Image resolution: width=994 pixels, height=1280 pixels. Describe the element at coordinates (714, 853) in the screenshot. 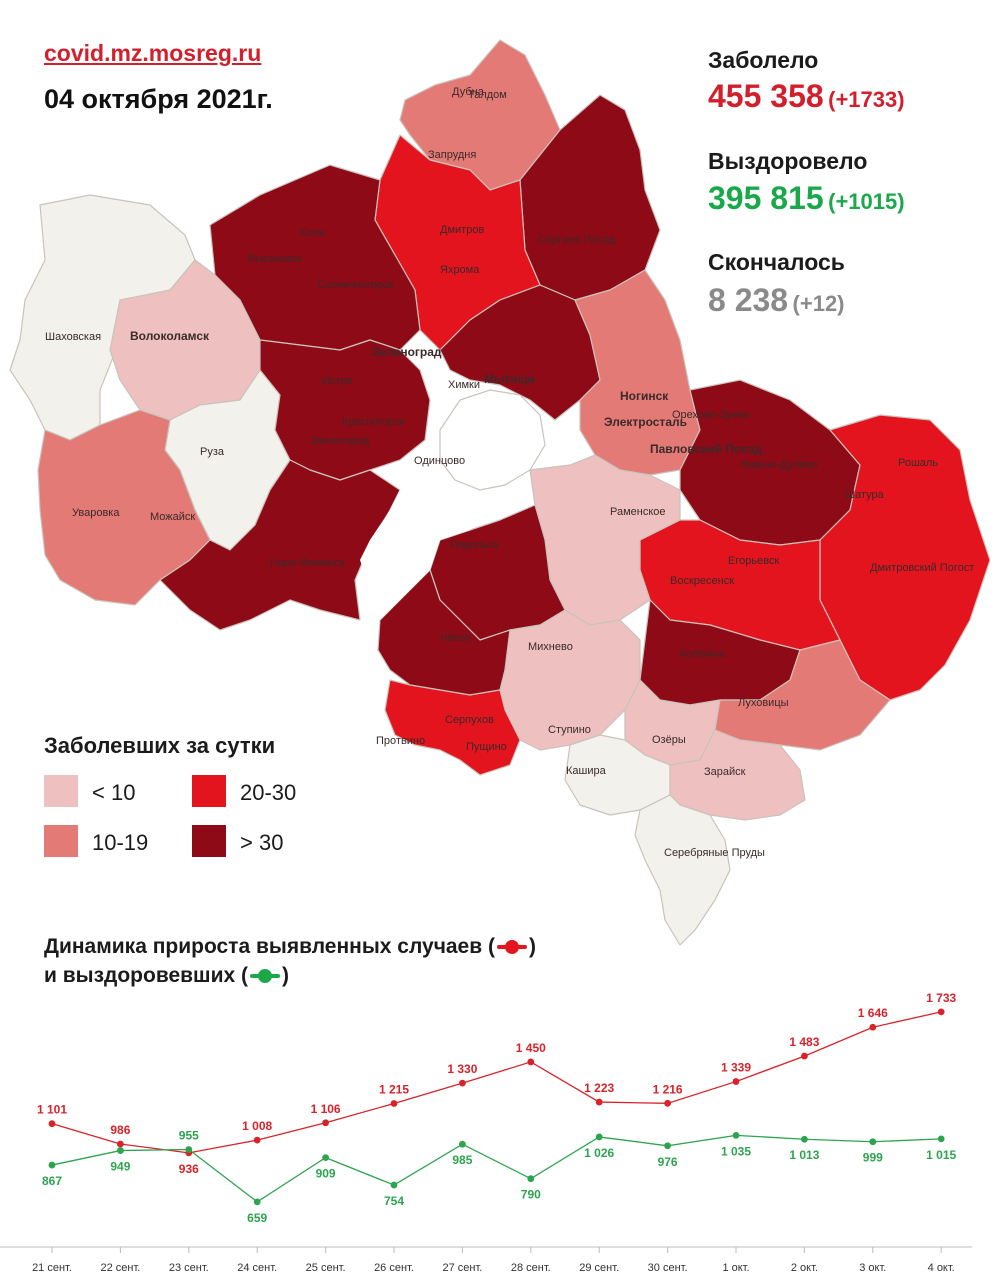

I see `city-label: Серебряные Пруды` at that location.